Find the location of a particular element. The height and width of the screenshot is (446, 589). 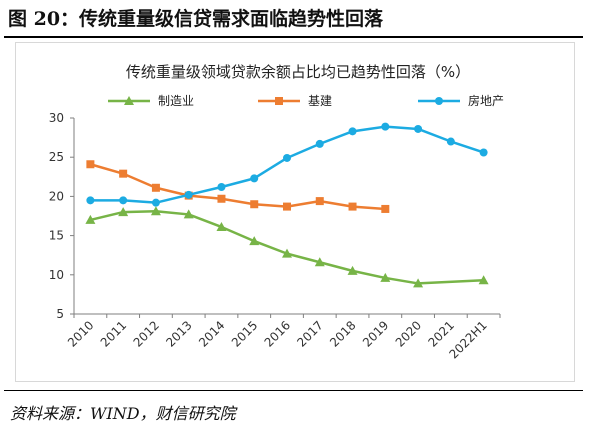

x-tick-label: 2013 is located at coordinates (178, 333).